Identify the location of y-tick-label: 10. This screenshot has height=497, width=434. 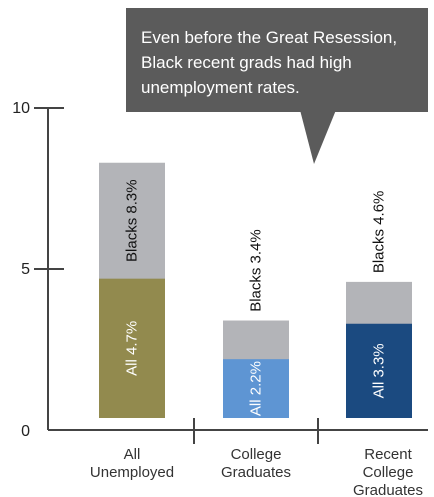
(21, 108).